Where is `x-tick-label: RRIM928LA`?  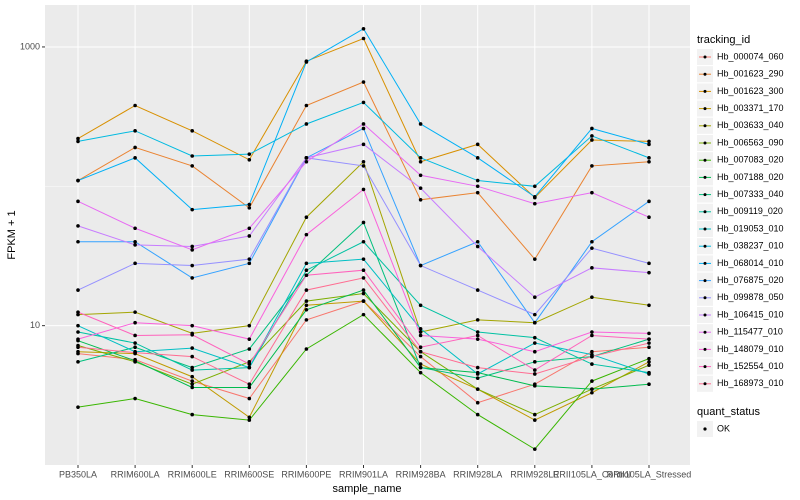
x-tick-label: RRIM928LA is located at coordinates (477, 474).